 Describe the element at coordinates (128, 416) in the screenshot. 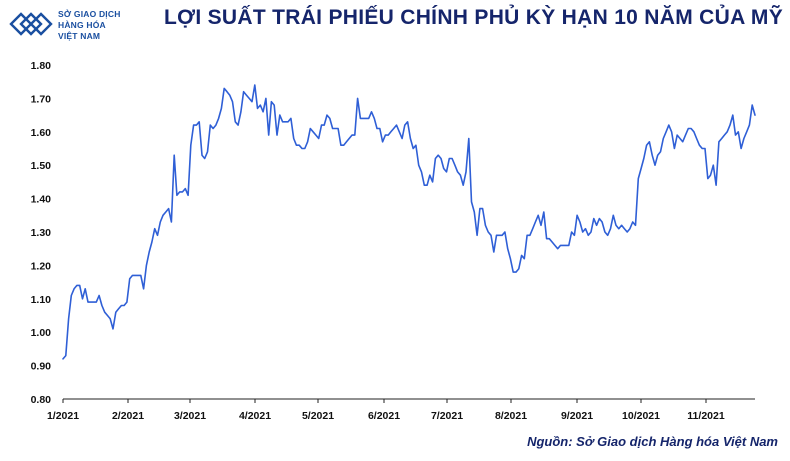

I see `x-tick-label: 2/2021` at that location.